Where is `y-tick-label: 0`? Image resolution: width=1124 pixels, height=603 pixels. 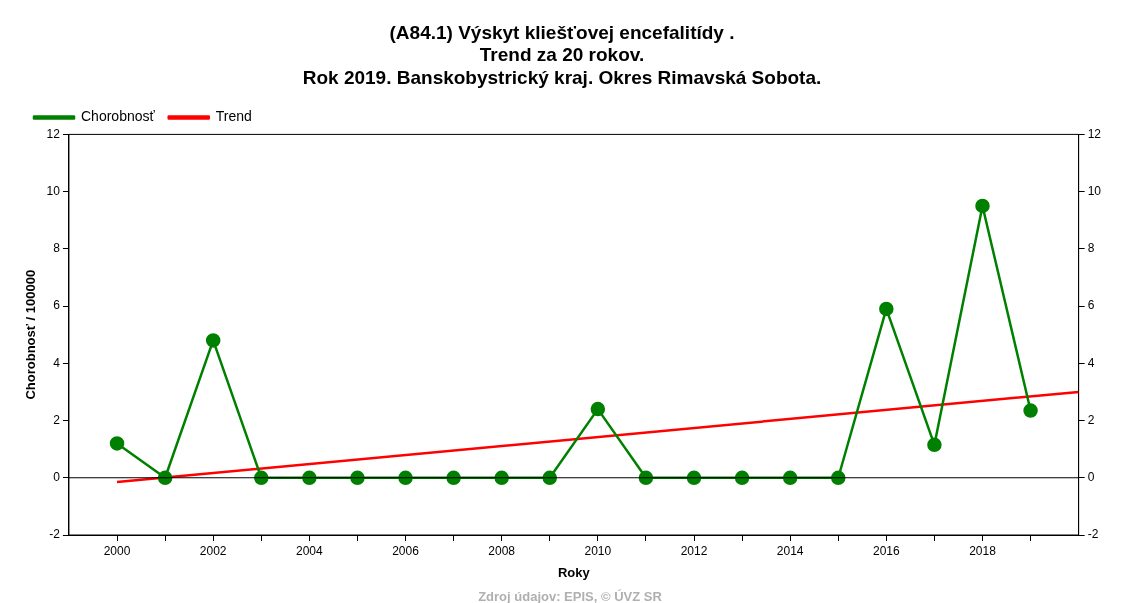 y-tick-label: 0 is located at coordinates (57, 477).